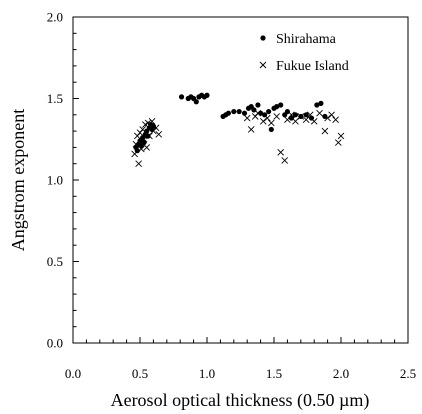 The image size is (422, 414). I want to click on legend-marker-shirahama, so click(263, 38).